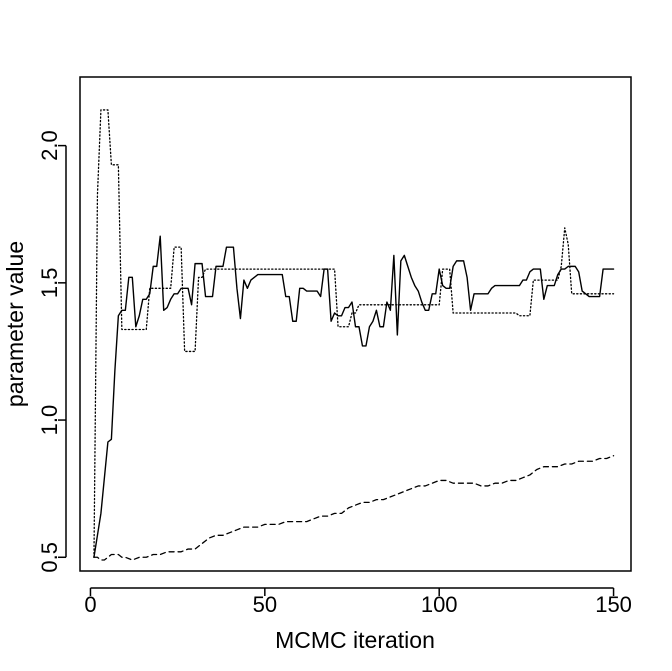 Image resolution: width=672 pixels, height=671 pixels. I want to click on x-tick-label-0: 0, so click(90, 604).